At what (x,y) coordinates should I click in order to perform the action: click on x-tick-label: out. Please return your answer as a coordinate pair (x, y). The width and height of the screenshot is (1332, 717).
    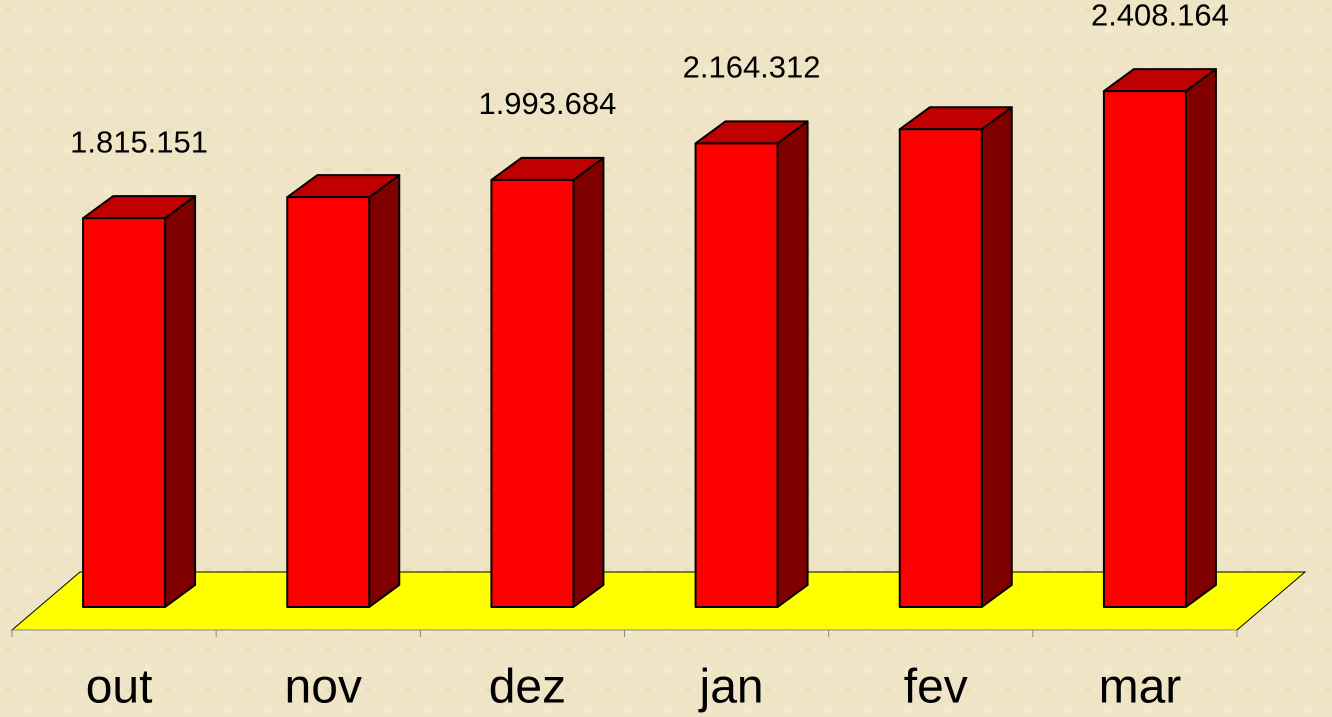
    Looking at the image, I should click on (119, 687).